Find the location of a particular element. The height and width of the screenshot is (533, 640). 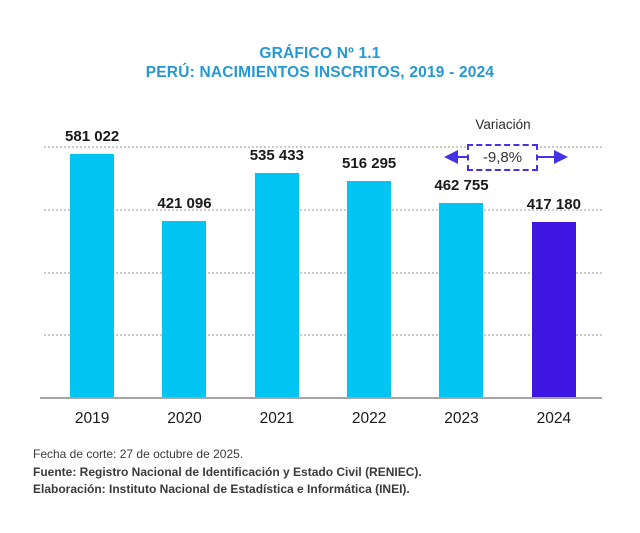

x-tick-2023: 2023 is located at coordinates (461, 418).